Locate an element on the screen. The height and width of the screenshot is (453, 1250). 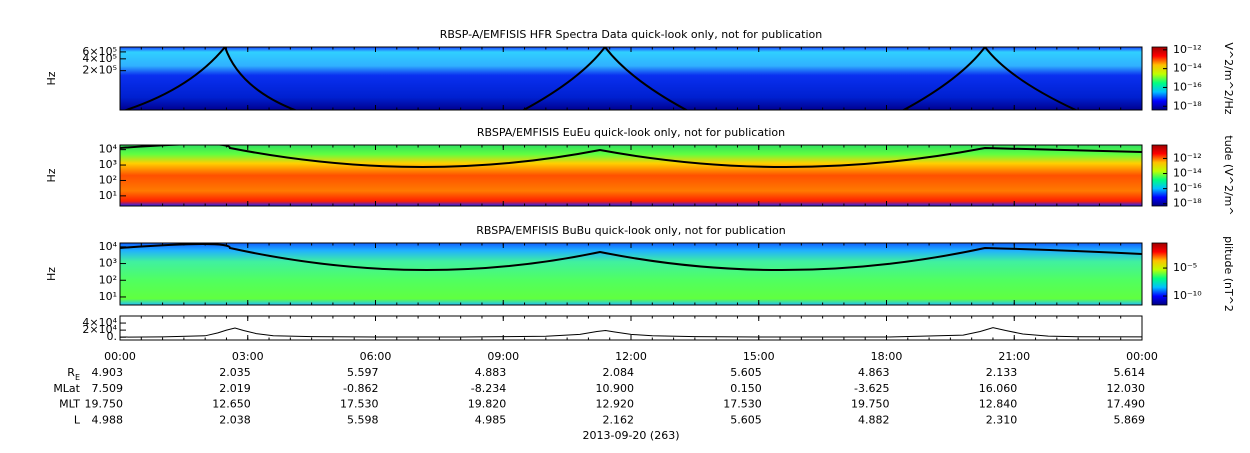
y-tick-label: 0. is located at coordinates (112, 336).